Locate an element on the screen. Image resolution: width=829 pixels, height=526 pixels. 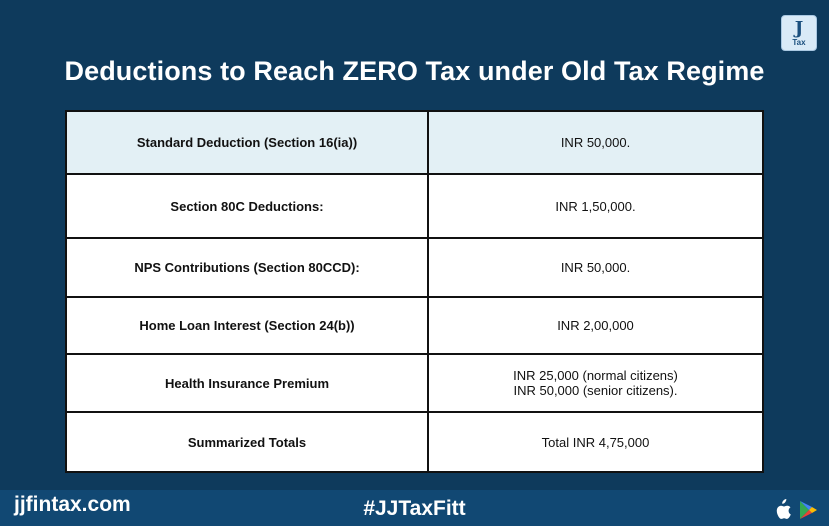
row-value: INR 2,00,000 is located at coordinates (595, 325).